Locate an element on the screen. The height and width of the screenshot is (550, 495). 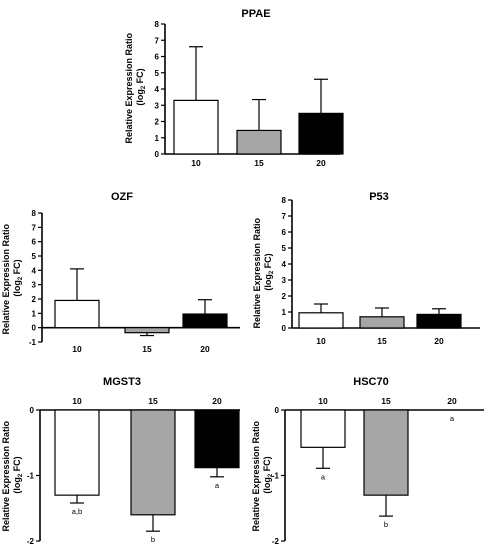
chart-title: MGST3 is located at coordinates (122, 382).